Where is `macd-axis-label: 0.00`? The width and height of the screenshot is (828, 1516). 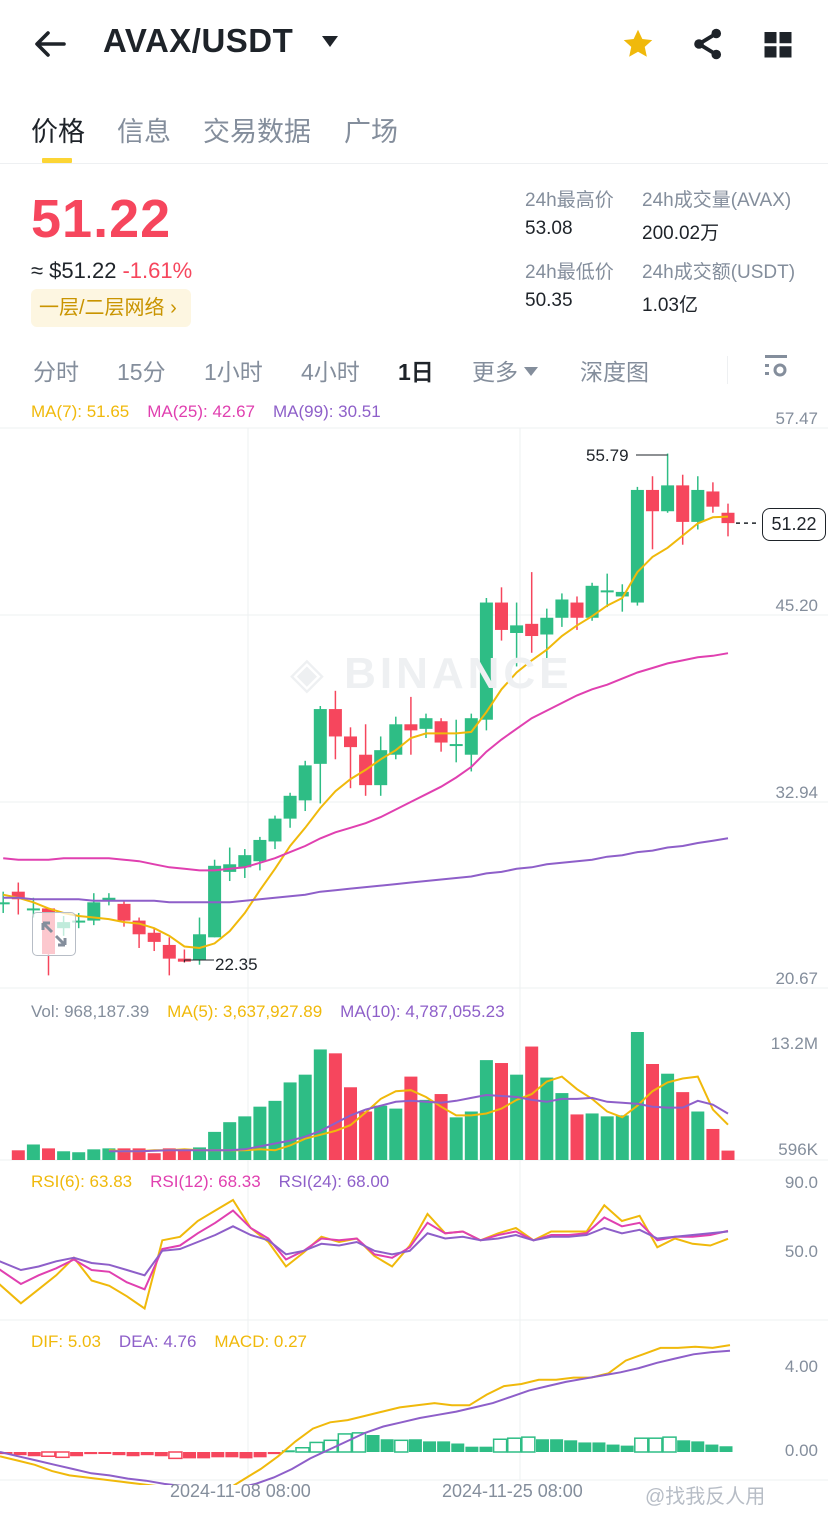 macd-axis-label: 0.00 is located at coordinates (801, 1450).